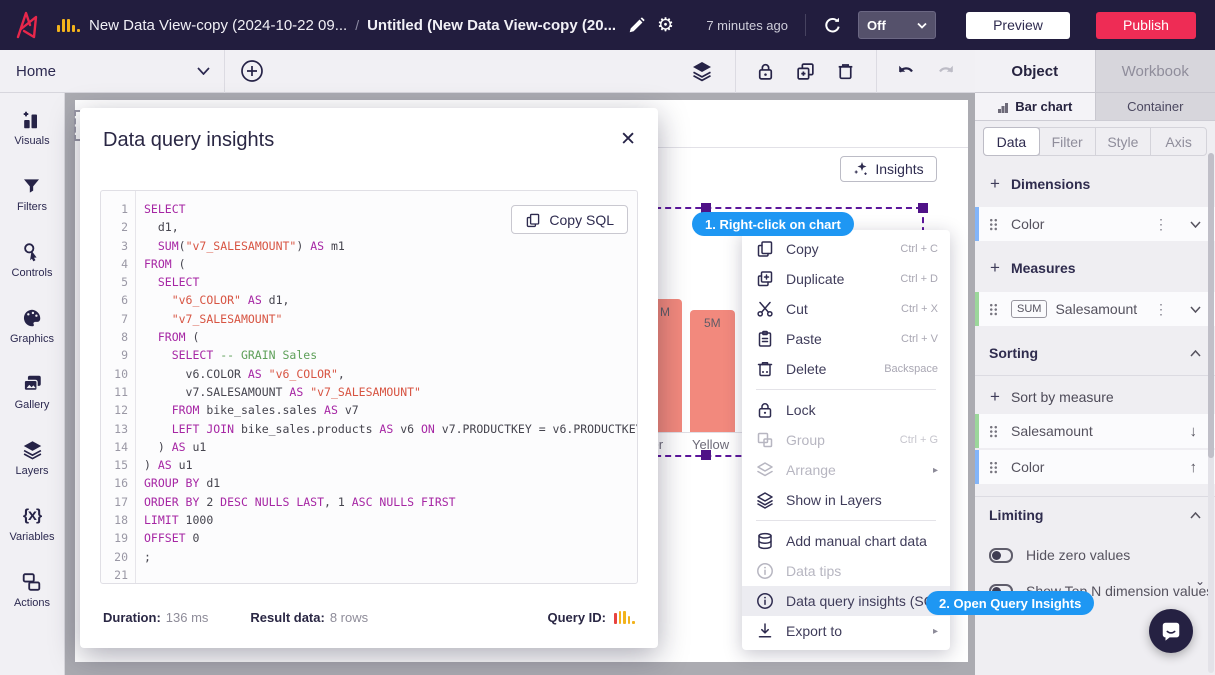 This screenshot has width=1215, height=675. Describe the element at coordinates (846, 601) in the screenshot. I see `context-menu-item-data-query-insights-sql: Data query insights (SQL)` at that location.